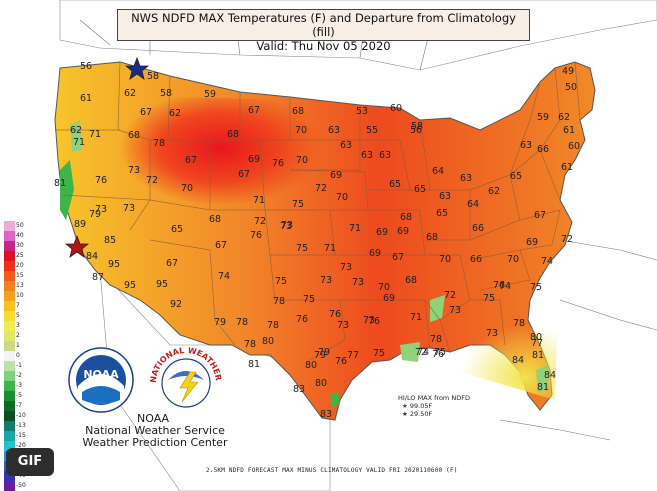  Describe the element at coordinates (301, 130) in the screenshot. I see `temperature-value: 70` at that location.